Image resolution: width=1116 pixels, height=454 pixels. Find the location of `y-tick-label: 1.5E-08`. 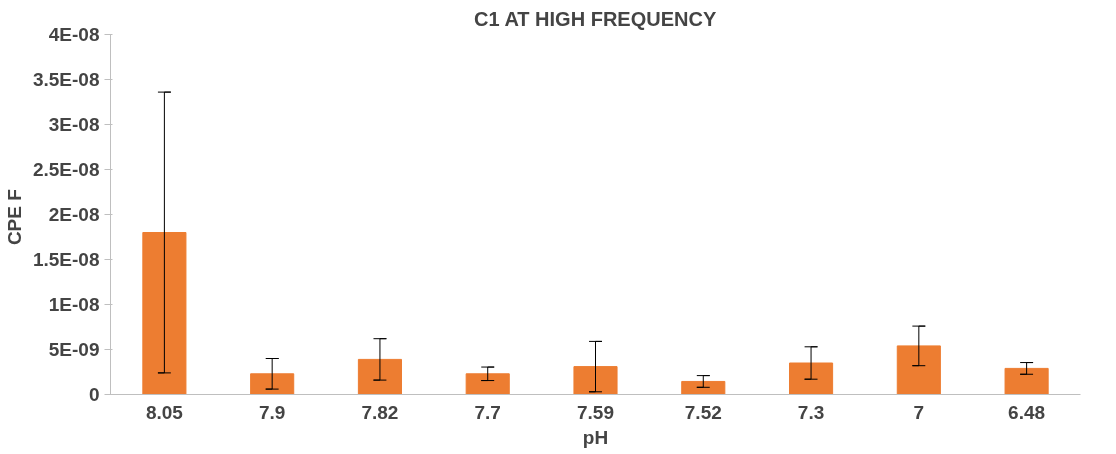

y-tick-label: 1.5E-08 is located at coordinates (66, 259).